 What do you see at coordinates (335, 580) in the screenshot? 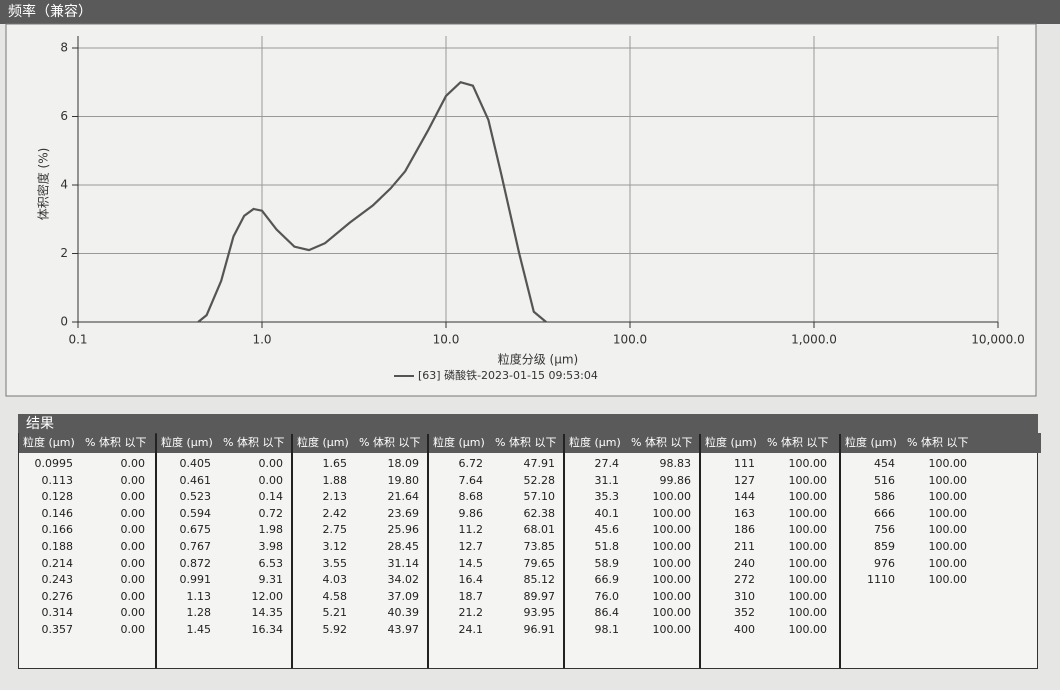
I see `size-cell: 4.03` at bounding box center [335, 580].